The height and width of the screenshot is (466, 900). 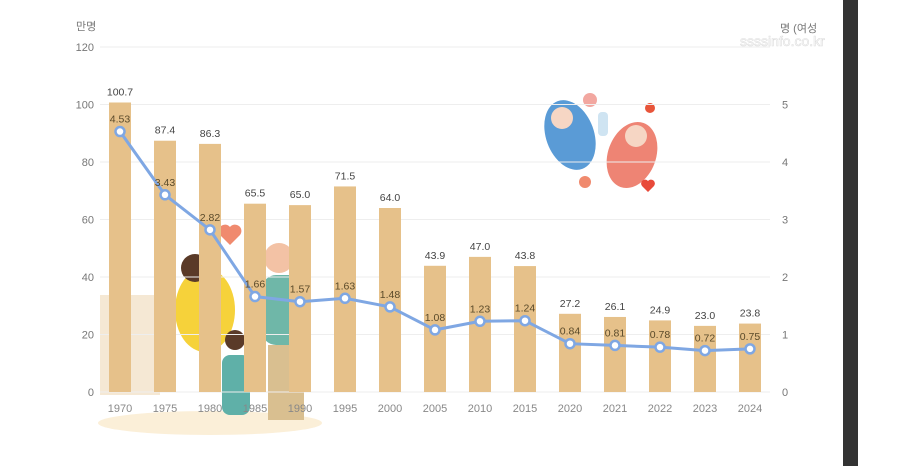 I want to click on bar-1980, so click(x=210, y=267).